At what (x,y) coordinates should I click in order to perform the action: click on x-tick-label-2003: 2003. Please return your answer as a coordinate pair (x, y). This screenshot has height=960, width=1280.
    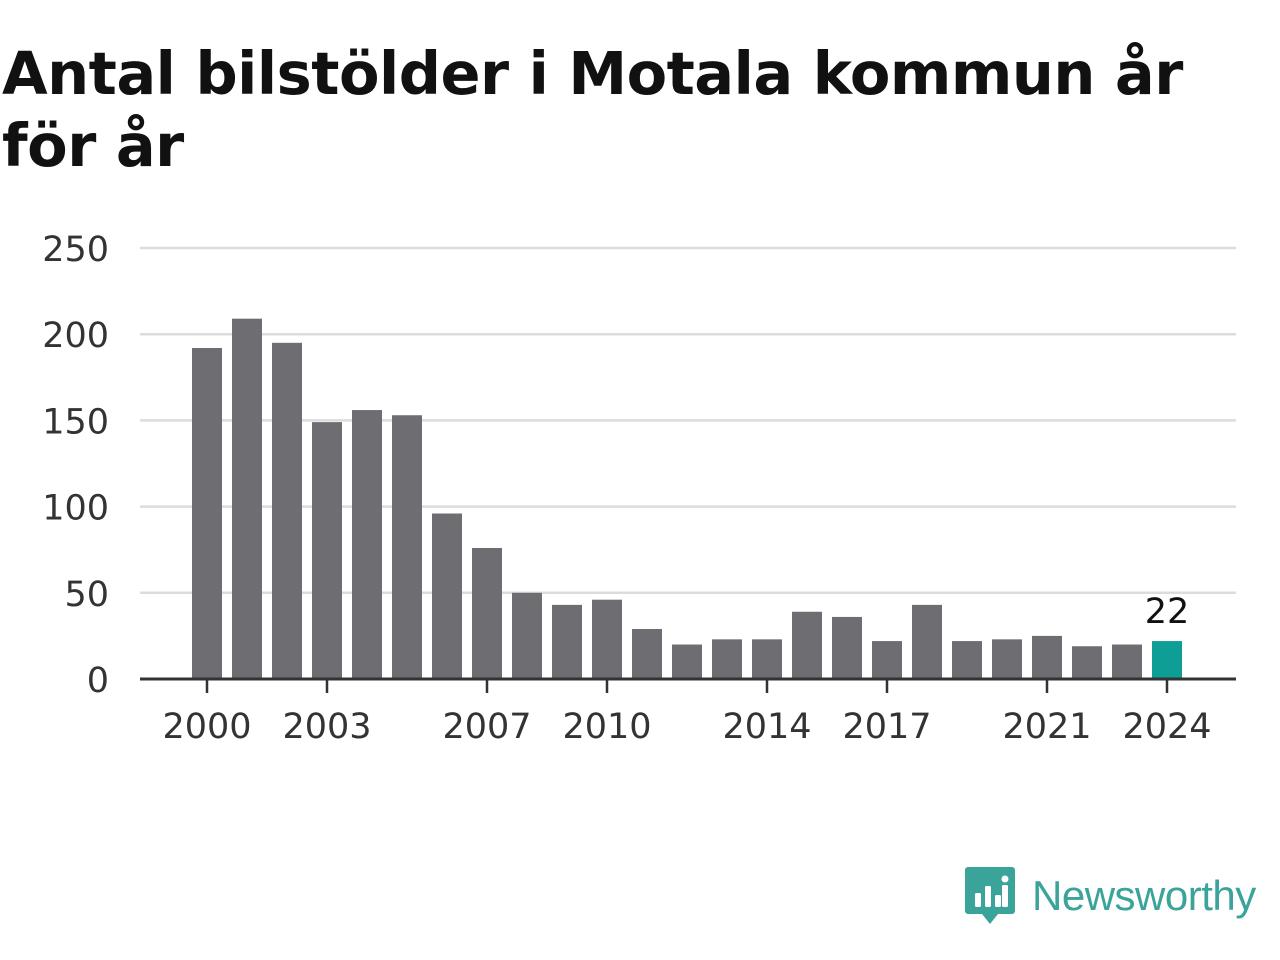
    Looking at the image, I should click on (326, 727).